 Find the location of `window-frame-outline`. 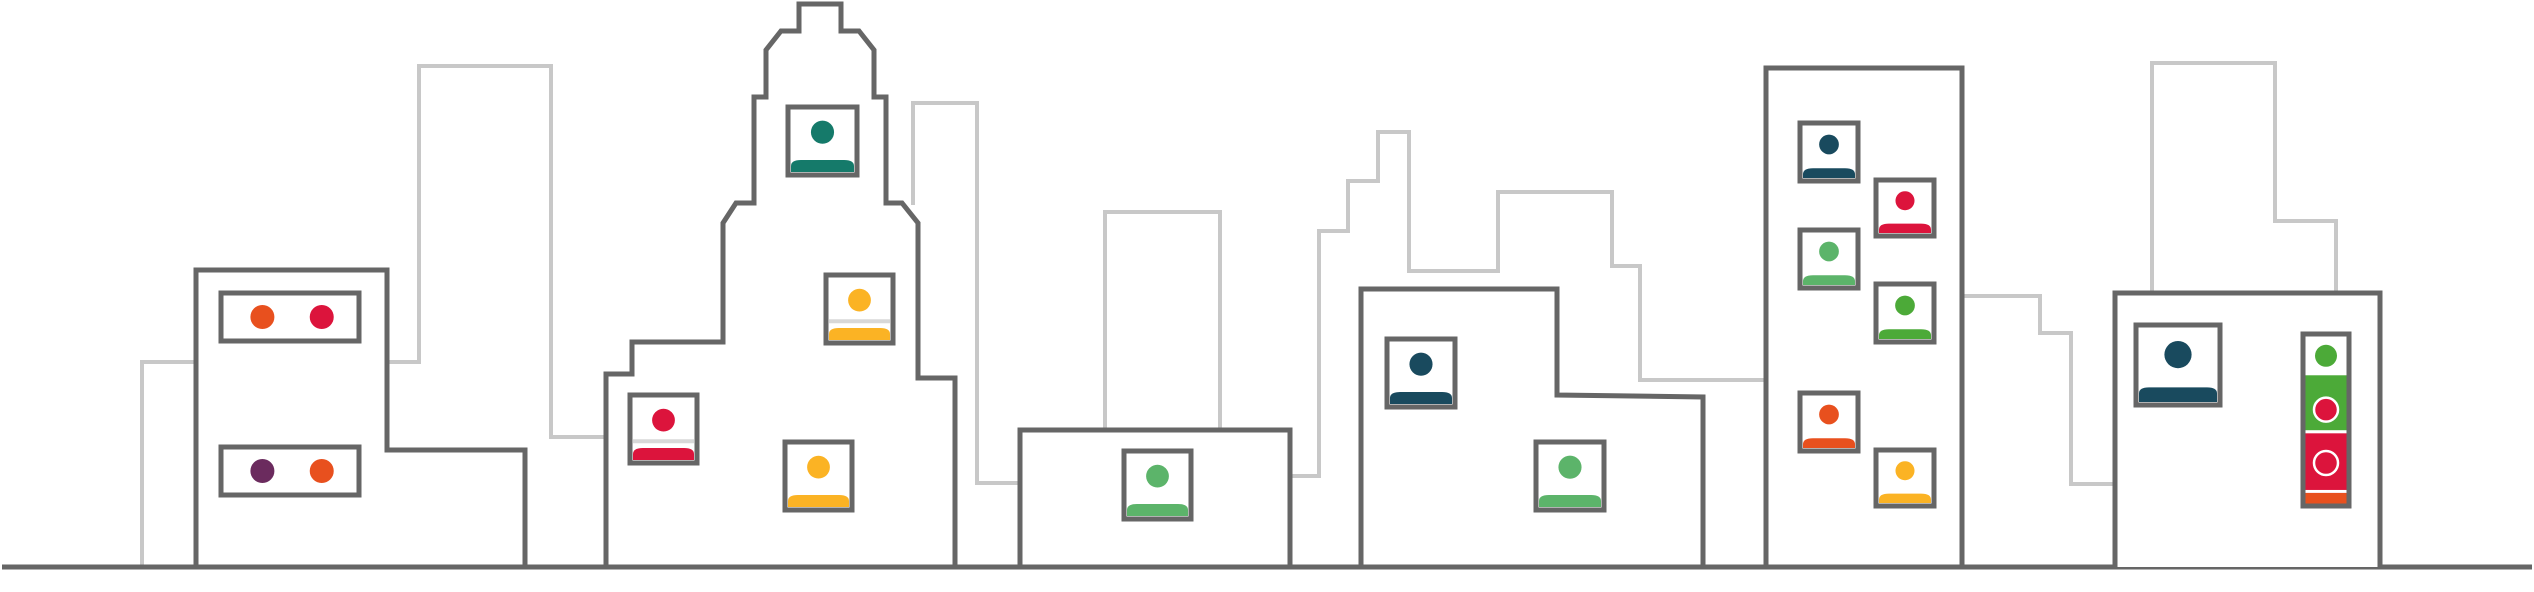

window-frame-outline is located at coordinates (2326, 420).